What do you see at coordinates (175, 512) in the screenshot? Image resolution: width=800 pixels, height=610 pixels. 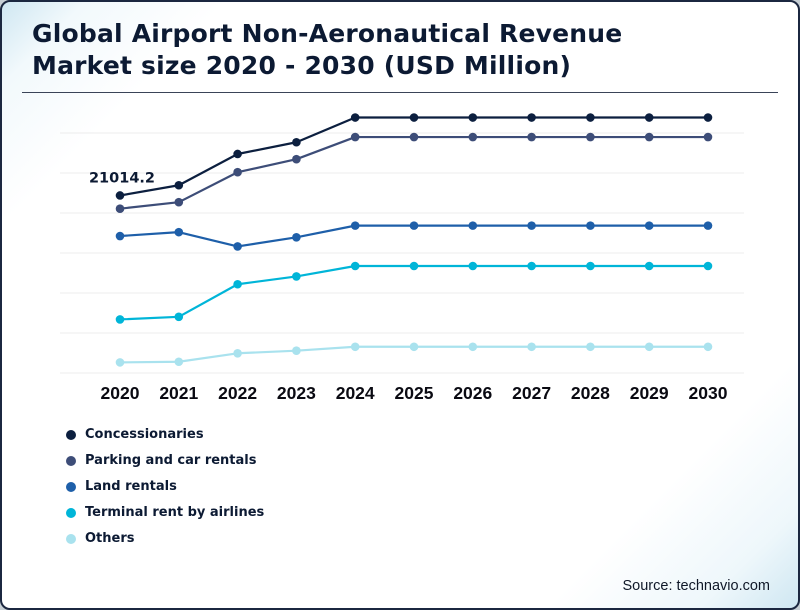 I see `legend-label: Terminal rent by airlines` at bounding box center [175, 512].